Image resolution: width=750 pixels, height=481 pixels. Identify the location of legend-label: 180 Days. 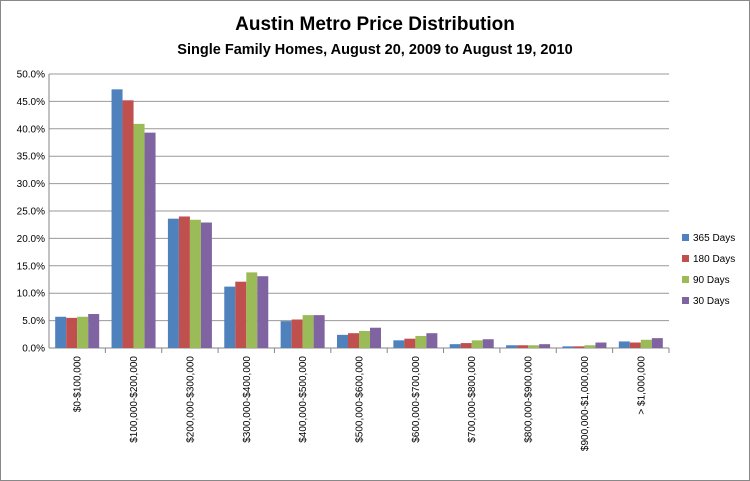
(714, 259).